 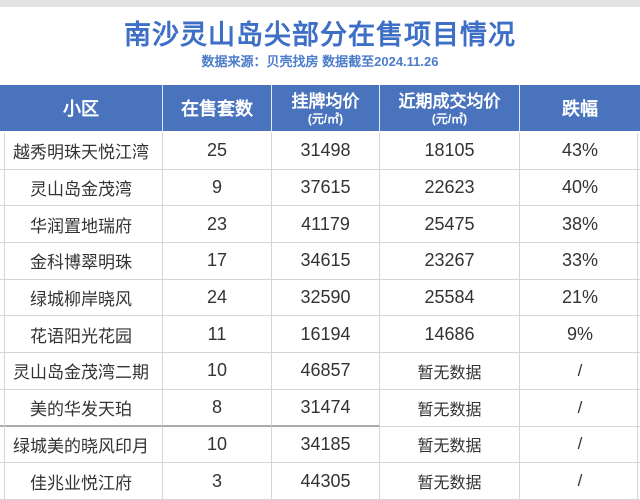 What do you see at coordinates (325, 101) in the screenshot?
I see `listing-price-label: 挂牌均价` at bounding box center [325, 101].